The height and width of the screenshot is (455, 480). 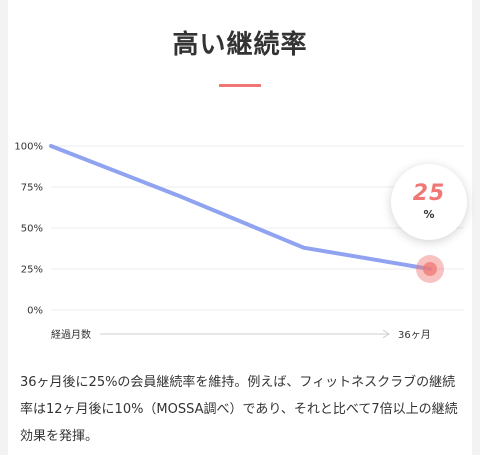 What do you see at coordinates (430, 269) in the screenshot?
I see `highlight-point` at bounding box center [430, 269].